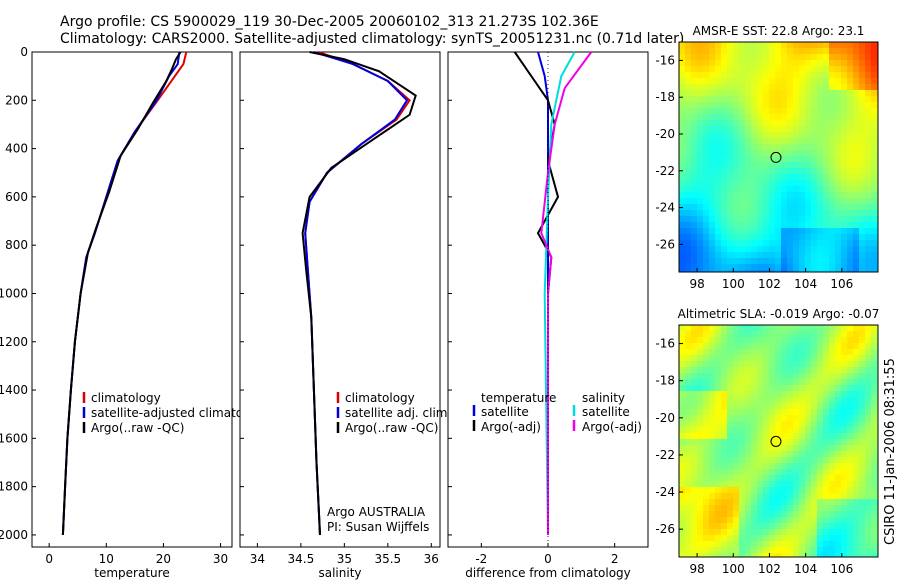 This screenshot has height=580, width=900. What do you see at coordinates (665, 60) in the screenshot?
I see `y-tick-label: -16` at bounding box center [665, 60].